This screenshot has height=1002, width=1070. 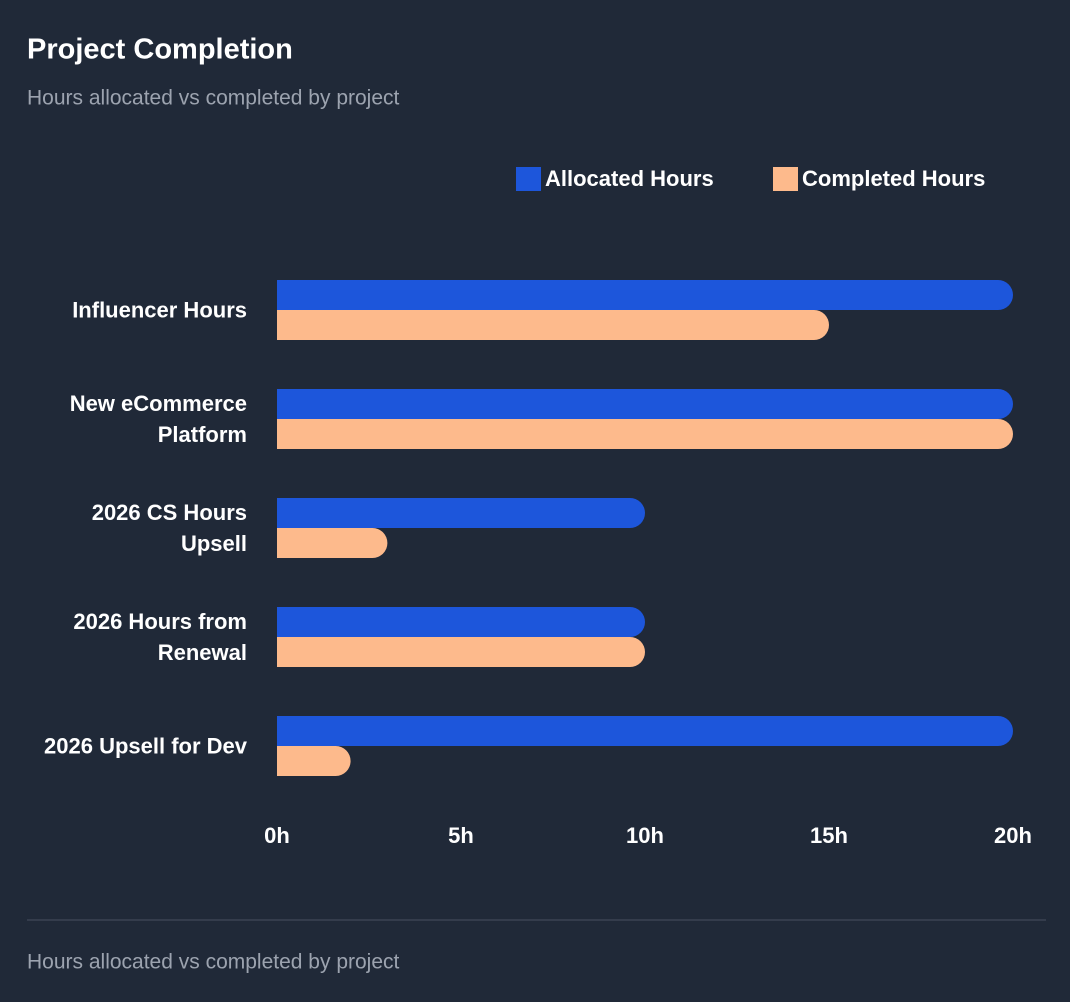 I want to click on x-tick-label: 10h, so click(x=645, y=835).